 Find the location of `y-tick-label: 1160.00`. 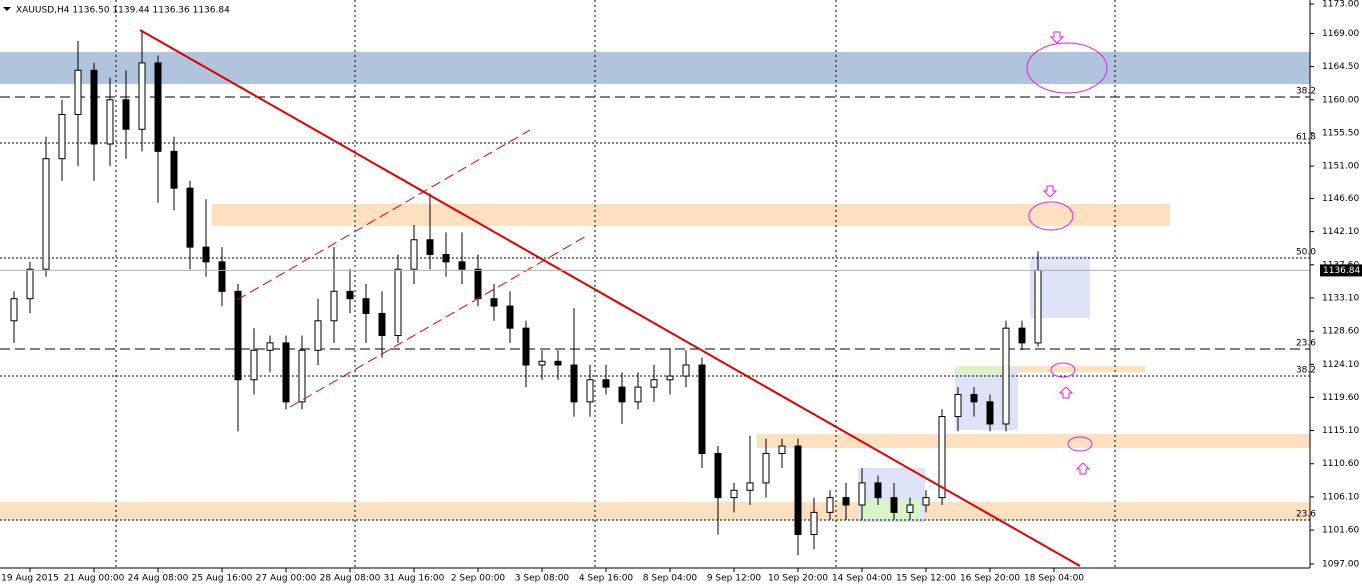

y-tick-label: 1160.00 is located at coordinates (1340, 100).